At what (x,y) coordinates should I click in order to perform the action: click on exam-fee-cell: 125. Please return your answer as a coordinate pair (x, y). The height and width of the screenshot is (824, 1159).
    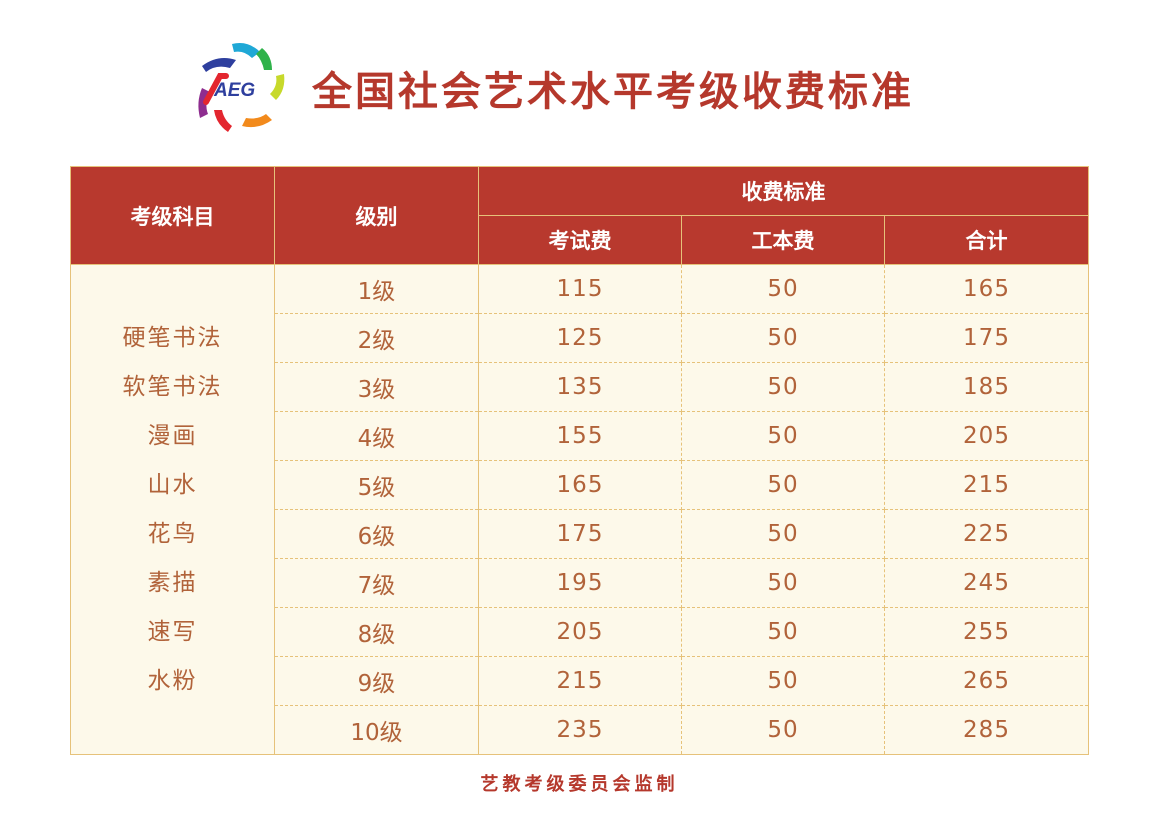
    Looking at the image, I should click on (580, 338).